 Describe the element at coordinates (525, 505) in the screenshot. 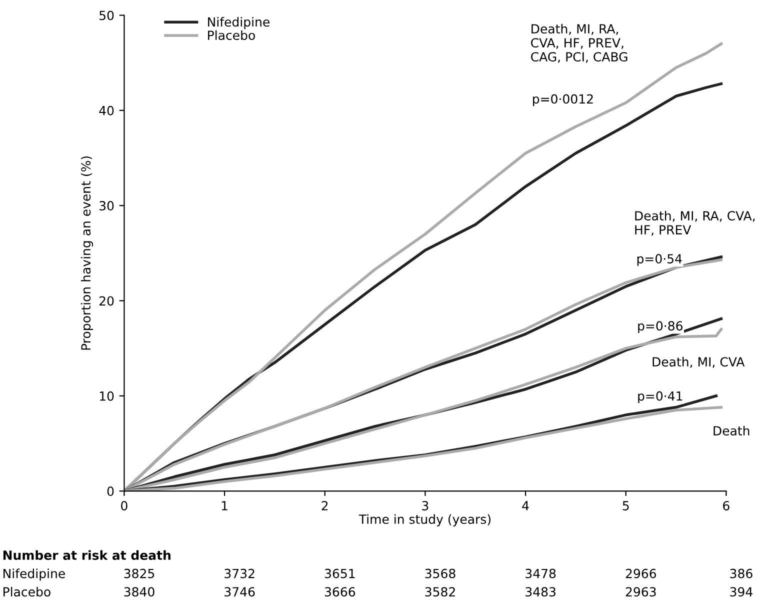

I see `x-tick-label: 4` at that location.